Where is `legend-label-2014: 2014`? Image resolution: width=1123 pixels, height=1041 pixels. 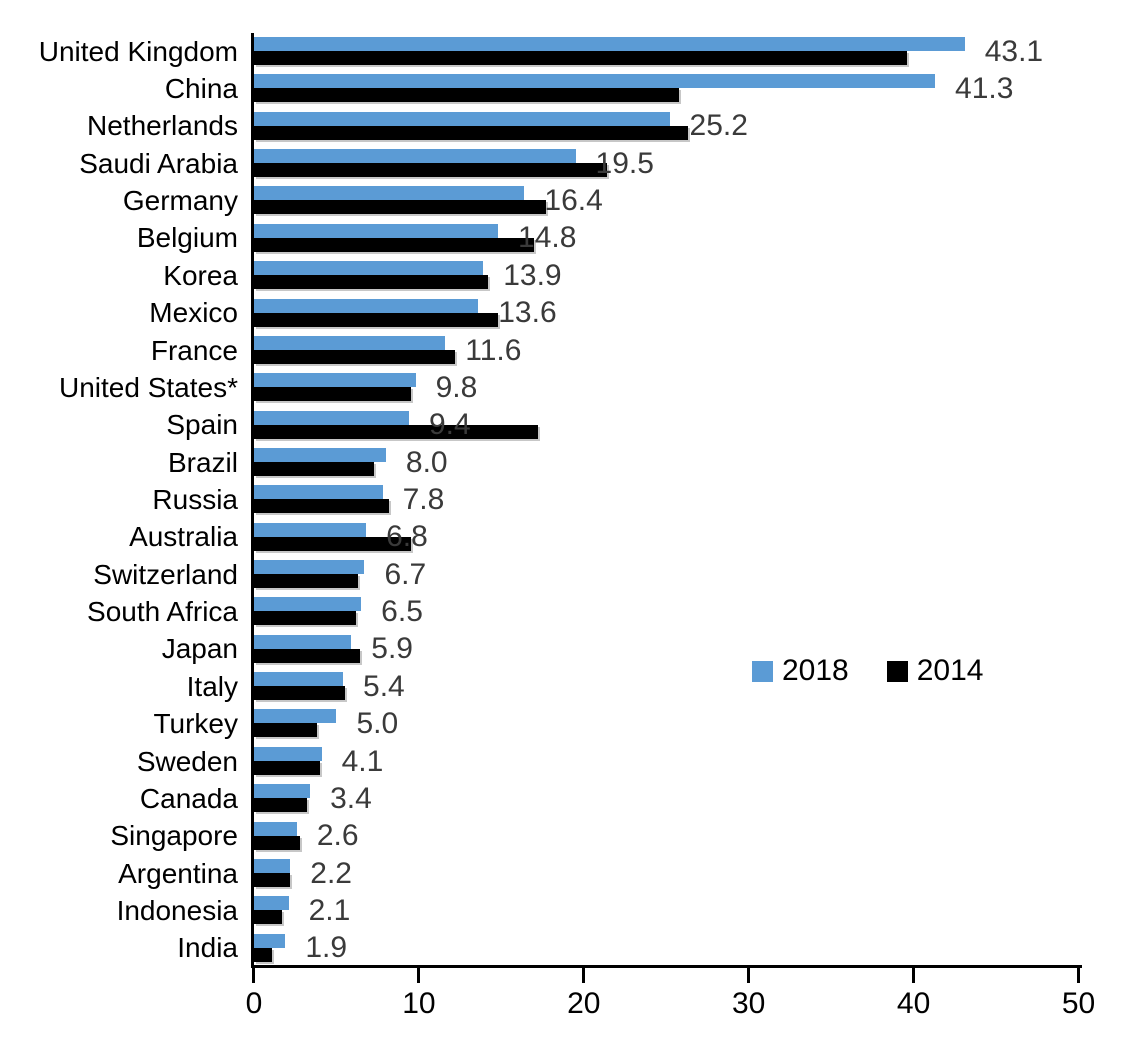 legend-label-2014: 2014 is located at coordinates (950, 670).